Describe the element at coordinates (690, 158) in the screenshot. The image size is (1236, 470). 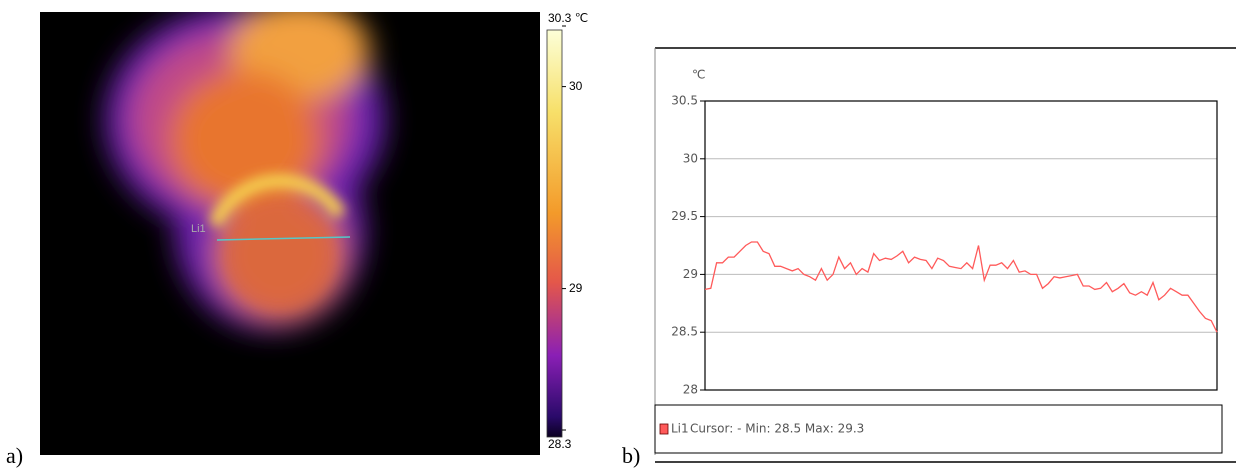
I see `y-tick-label: 30` at that location.